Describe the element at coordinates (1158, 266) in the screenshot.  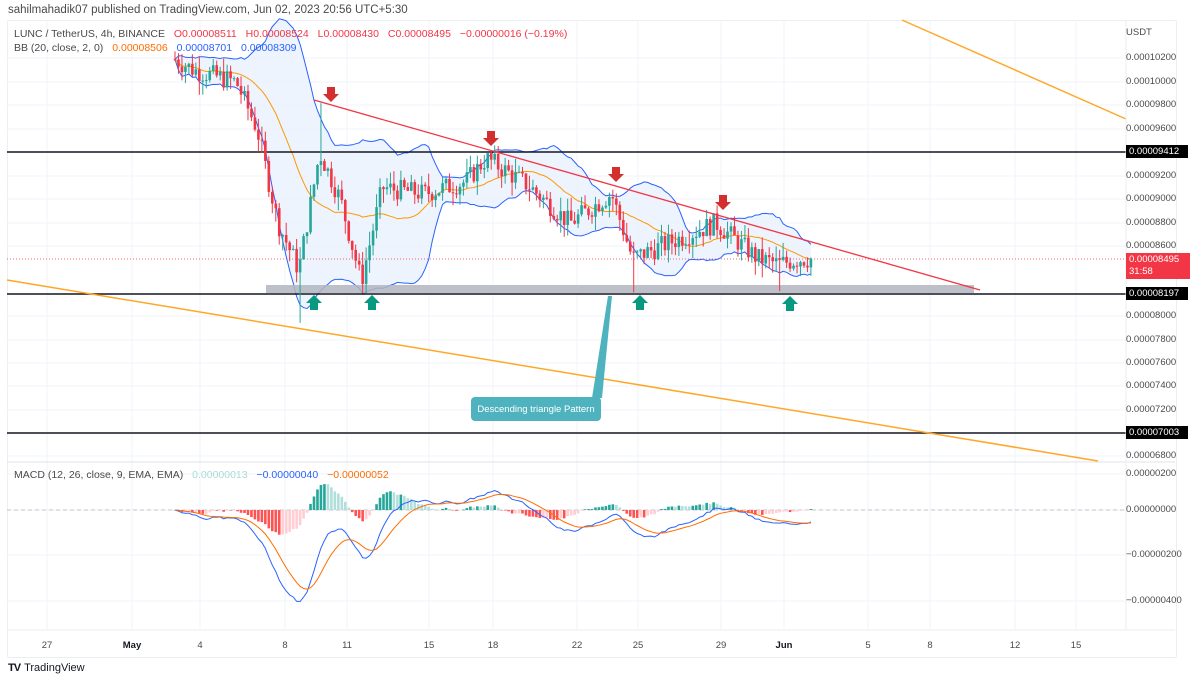
I see `last-price-tag: 0.00008495 31:58` at that location.